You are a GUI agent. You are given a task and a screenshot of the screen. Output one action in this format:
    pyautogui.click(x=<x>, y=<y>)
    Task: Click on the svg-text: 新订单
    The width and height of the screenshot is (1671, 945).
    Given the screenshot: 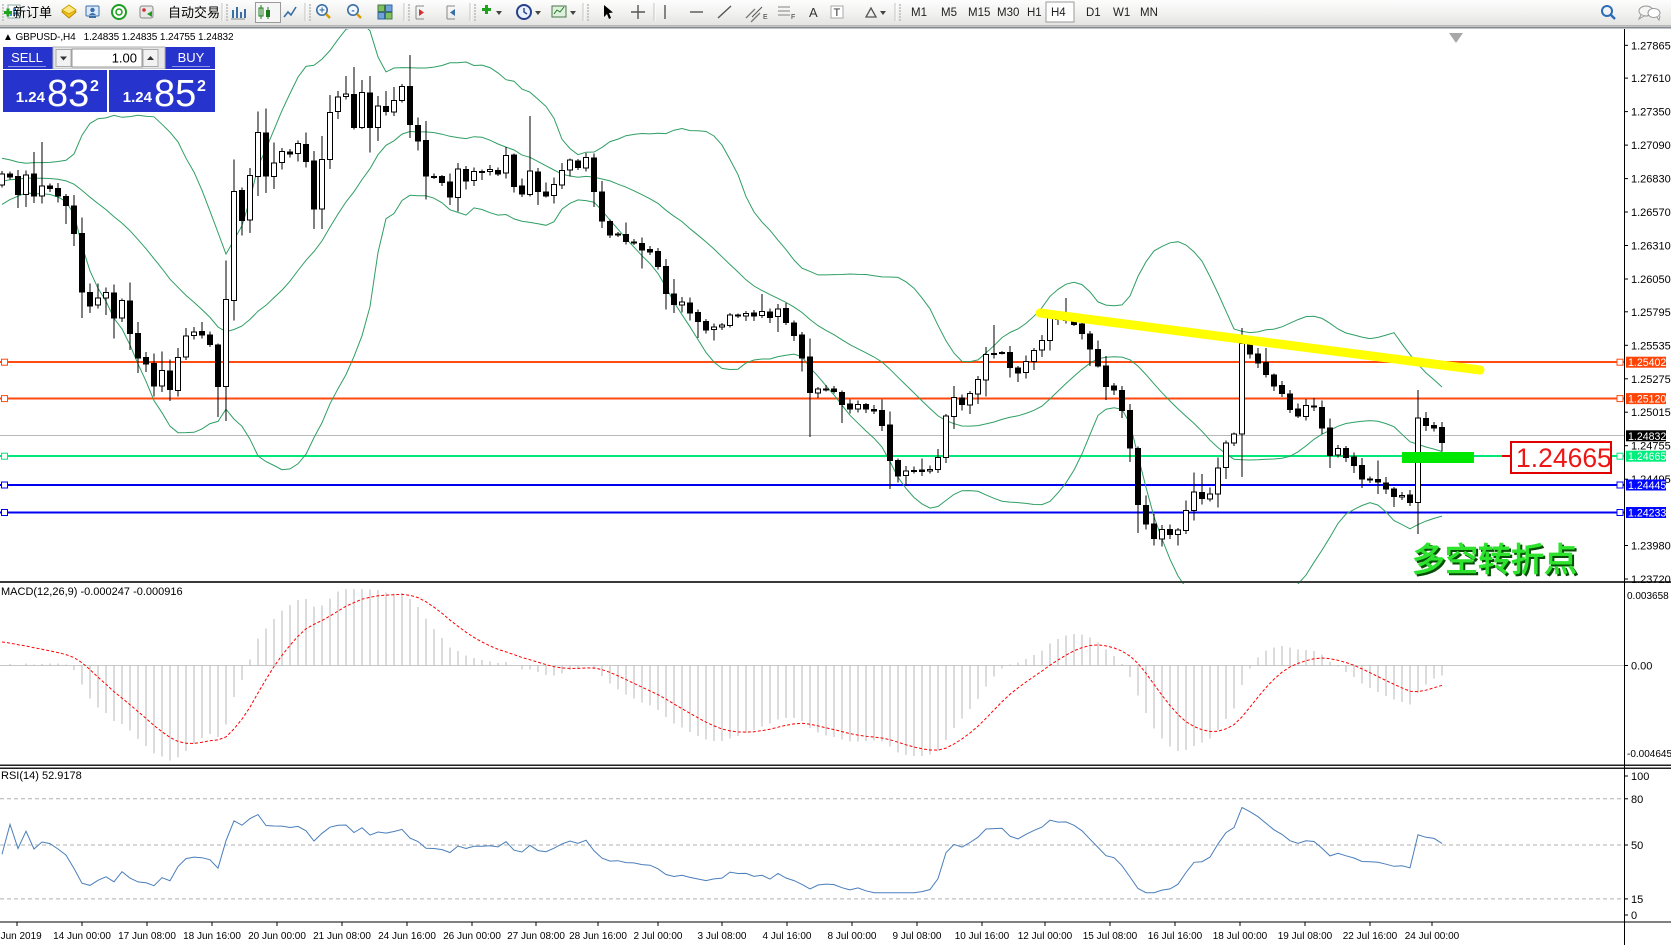 What is the action you would take?
    pyautogui.click(x=32, y=12)
    